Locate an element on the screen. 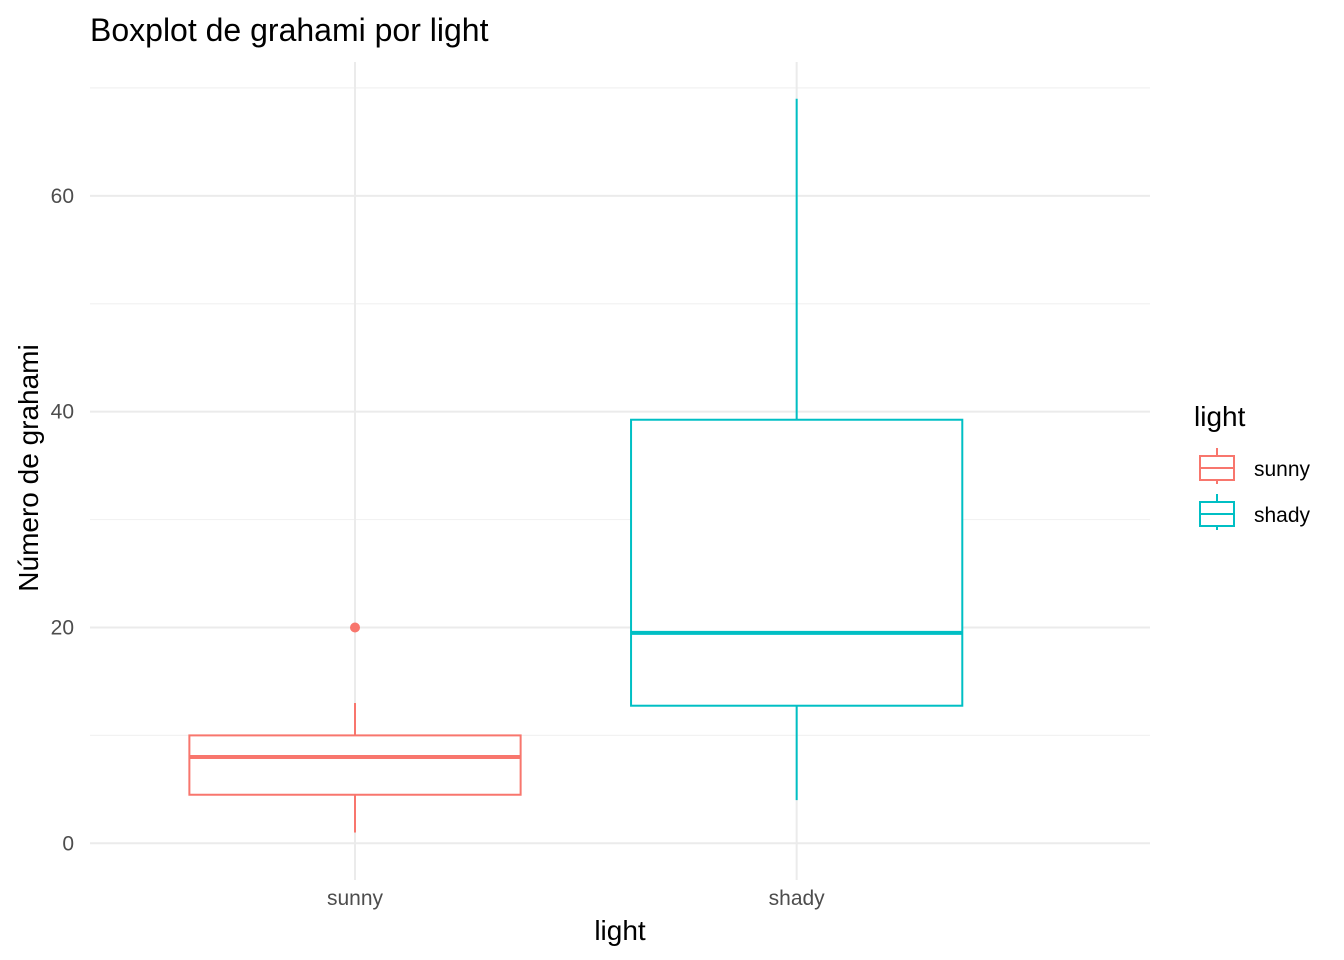  chart-title: Boxplot de grahami por light is located at coordinates (289, 30).